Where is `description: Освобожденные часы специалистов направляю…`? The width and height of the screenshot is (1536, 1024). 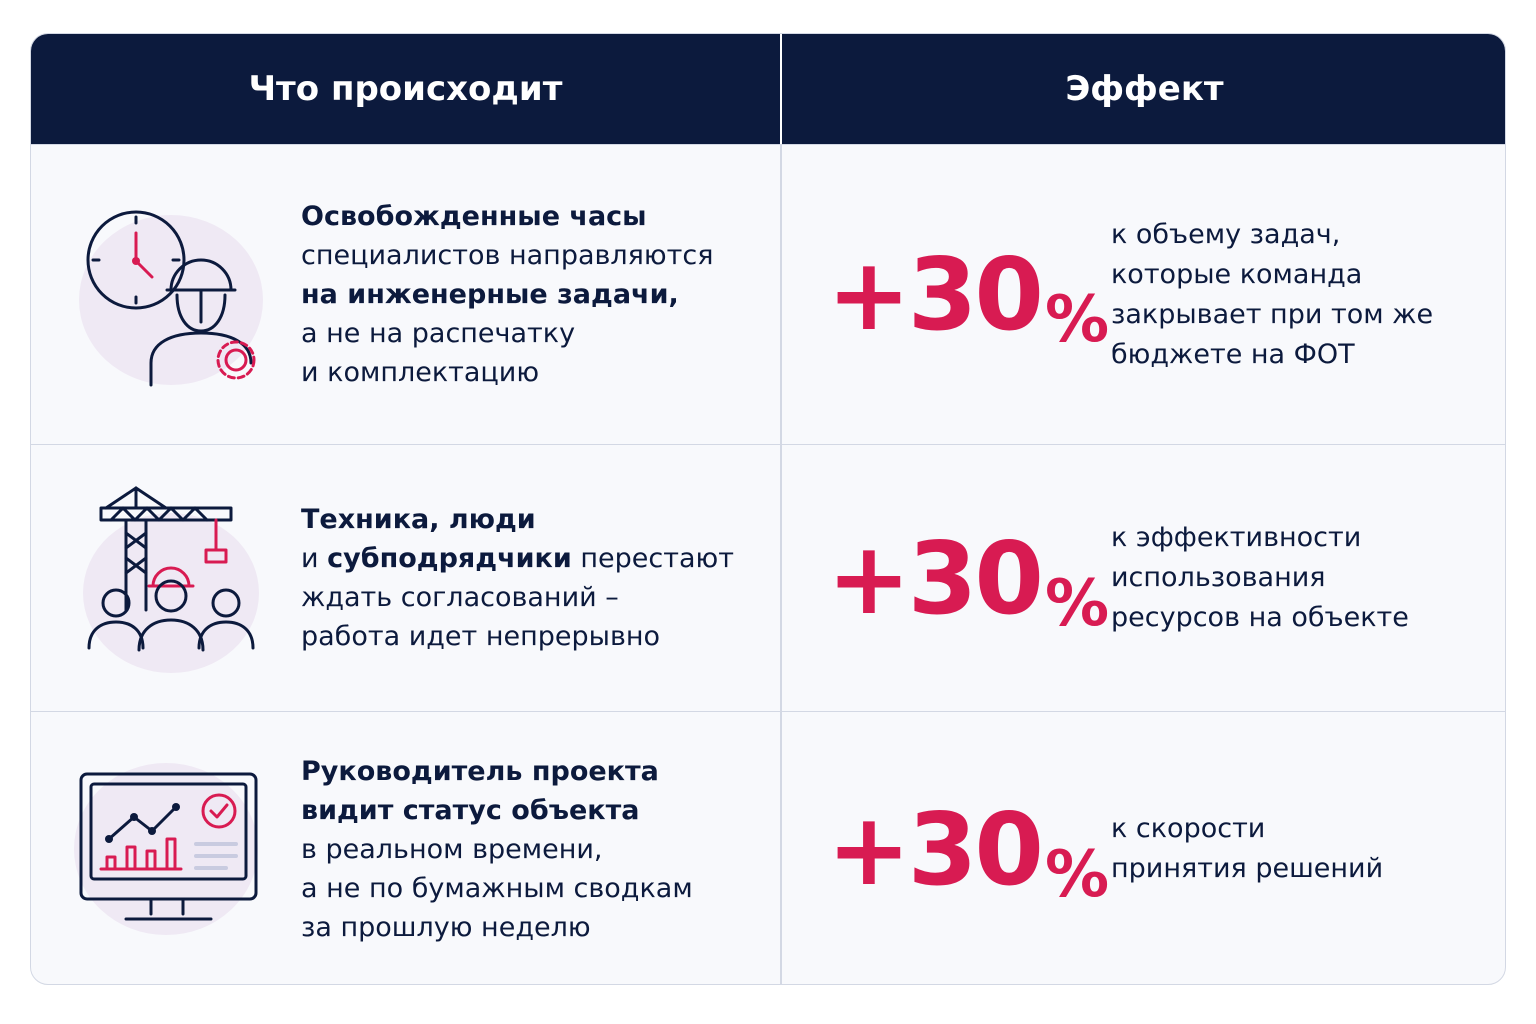
description: Освобожденные часы специалистов направляю… is located at coordinates (507, 294).